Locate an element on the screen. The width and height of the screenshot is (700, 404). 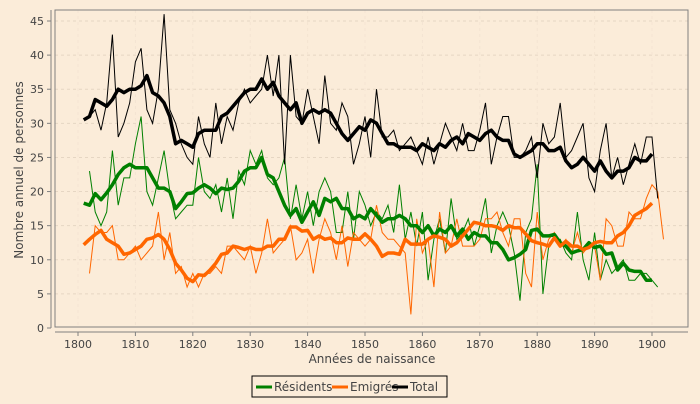
legend-label-residents: Résidents is located at coordinates (303, 387).